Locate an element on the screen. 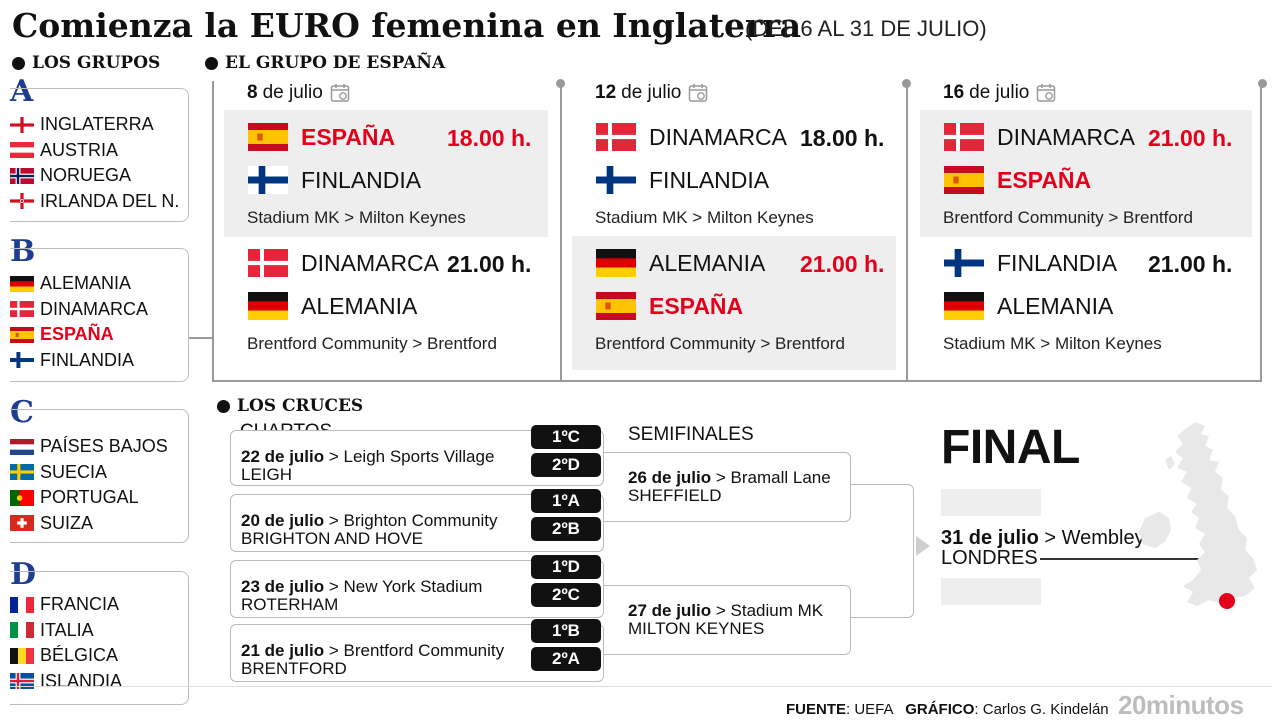 The image size is (1280, 720). graphic-value: Carlos G. Kindelán is located at coordinates (1045, 709).